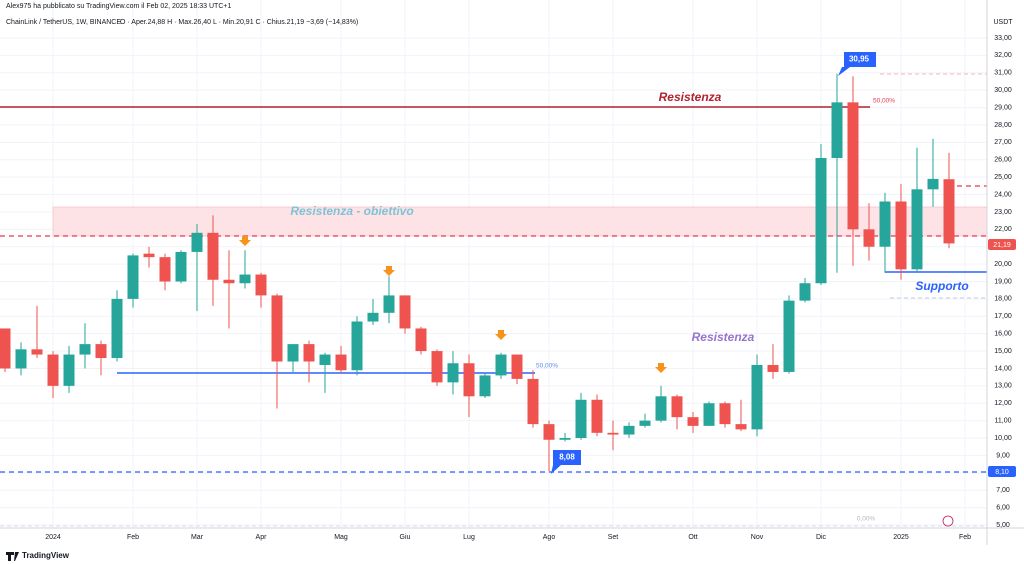 This screenshot has width=1024, height=564. Describe the element at coordinates (1003, 212) in the screenshot. I see `y-tick-label: 23,00` at that location.